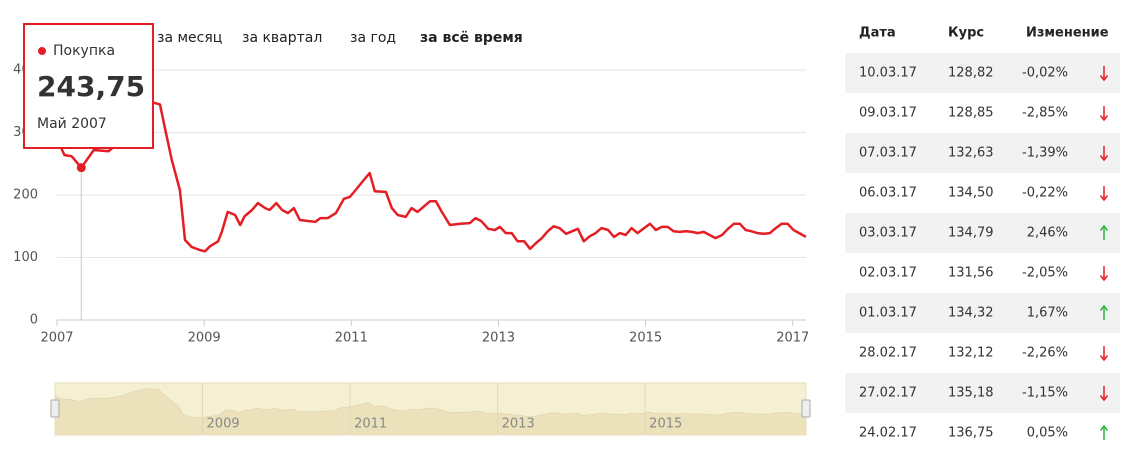  Describe the element at coordinates (971, 233) in the screenshot. I see `cell-rate: 134,79` at that location.